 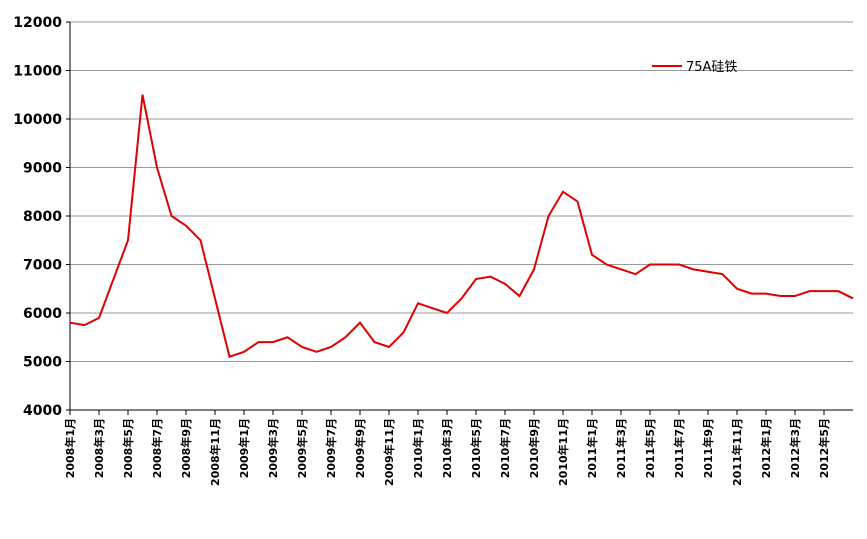 What do you see at coordinates (766, 448) in the screenshot?
I see `x-tick-label: 2012年1月` at bounding box center [766, 448].